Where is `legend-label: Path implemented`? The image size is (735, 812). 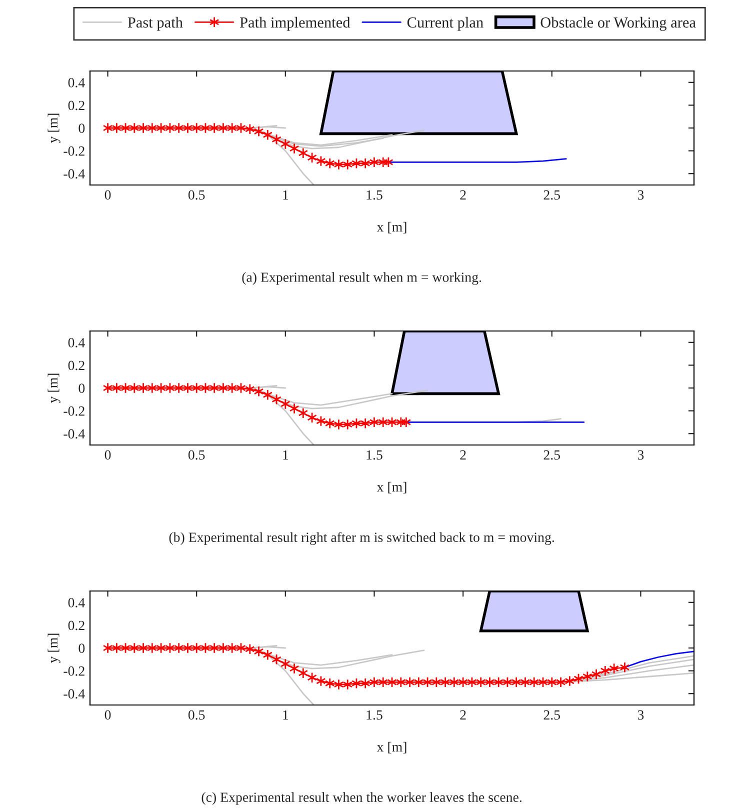
legend-label: Path implemented is located at coordinates (295, 23).